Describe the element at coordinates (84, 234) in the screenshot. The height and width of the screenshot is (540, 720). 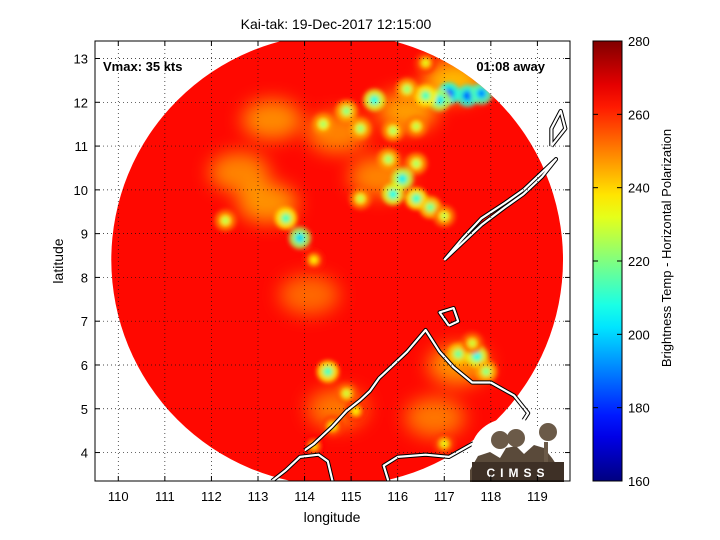
I see `y-tick-label: 9` at that location.